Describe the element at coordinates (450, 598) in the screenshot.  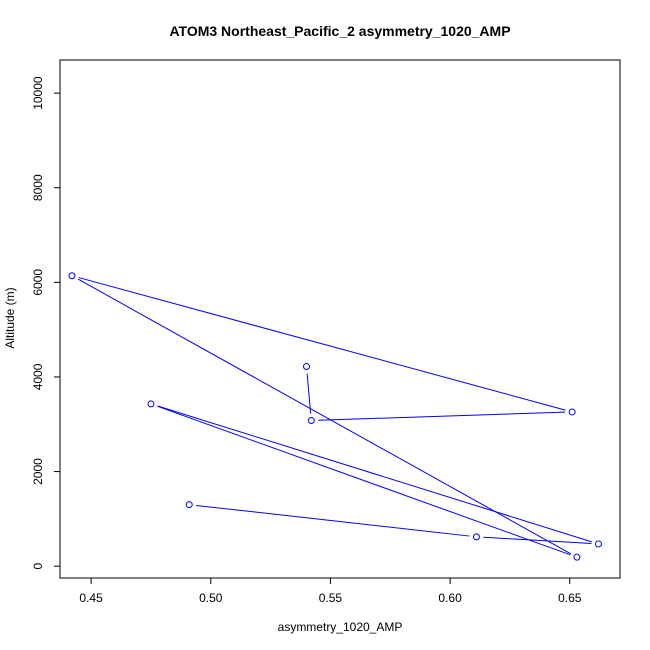
I see `x-tick-label: 0.60` at that location.